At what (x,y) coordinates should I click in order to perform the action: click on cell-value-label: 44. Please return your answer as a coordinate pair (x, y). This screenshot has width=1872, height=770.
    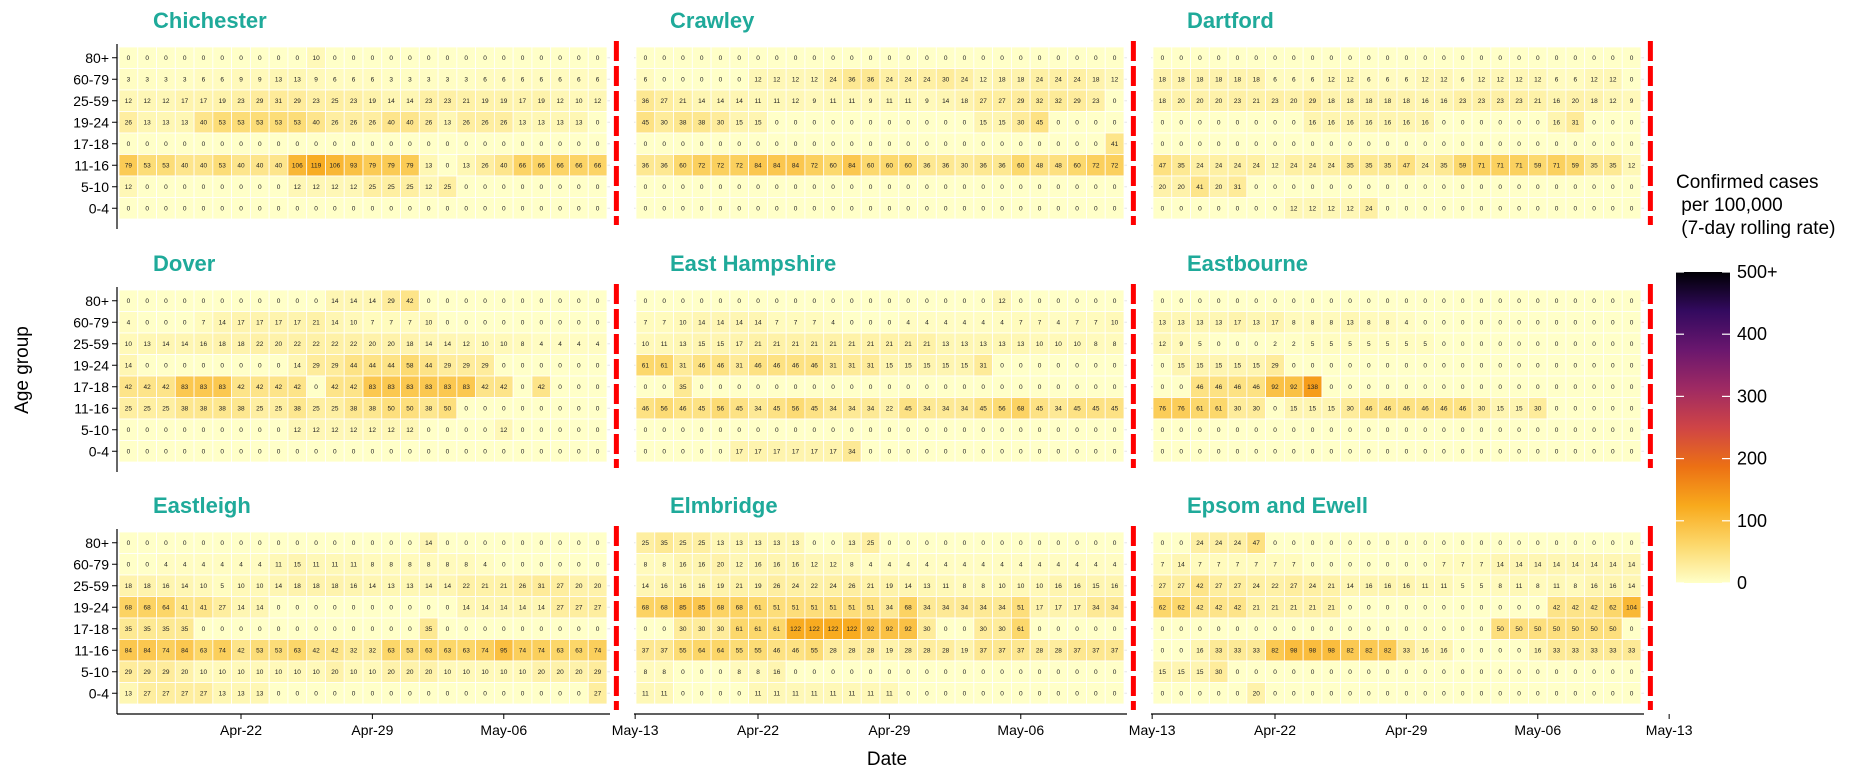
    Looking at the image, I should click on (392, 366).